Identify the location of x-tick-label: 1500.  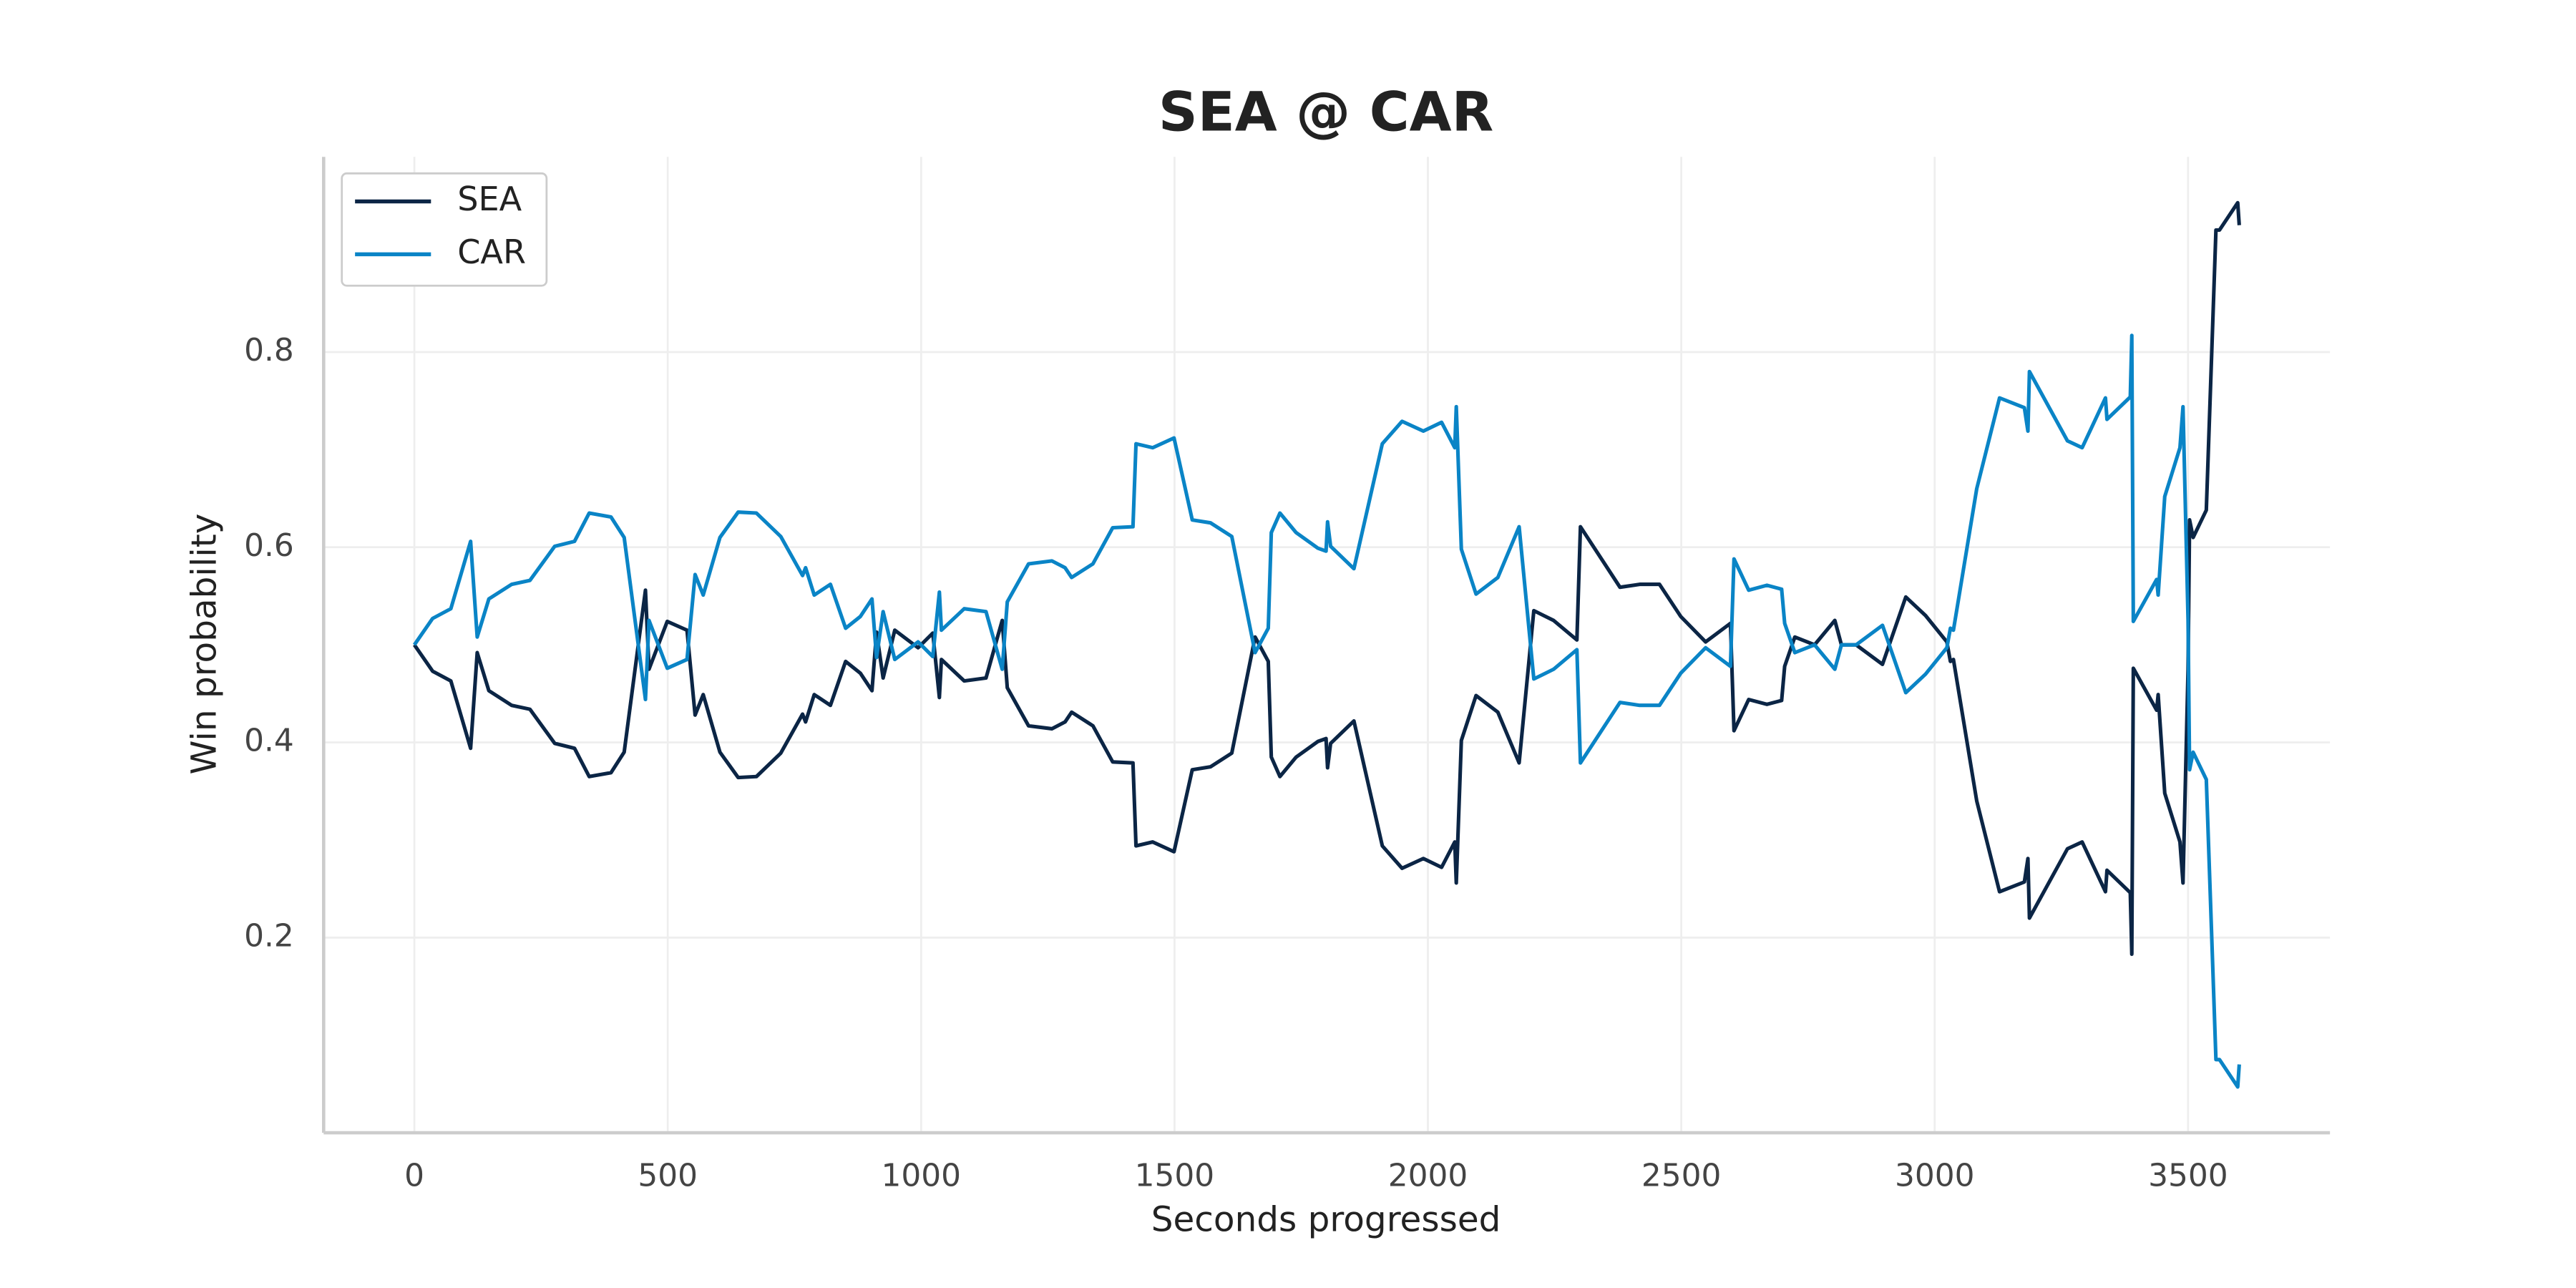
(1175, 1175).